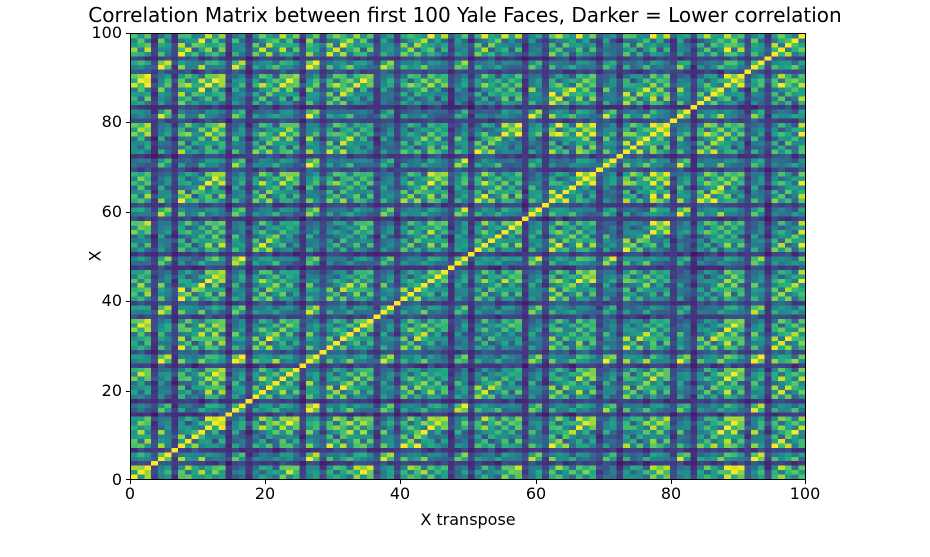  What do you see at coordinates (265, 493) in the screenshot?
I see `x-tick-label: 20` at bounding box center [265, 493].